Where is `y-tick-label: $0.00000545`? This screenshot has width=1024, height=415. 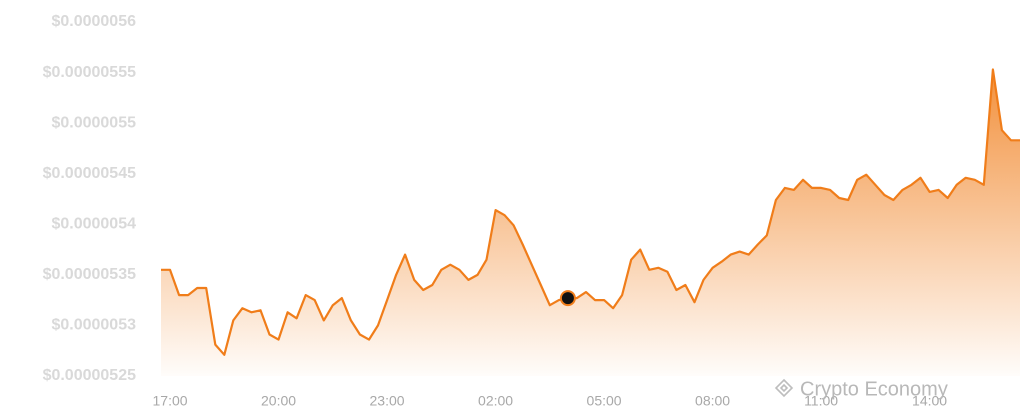 y-tick-label: $0.00000545 is located at coordinates (90, 173).